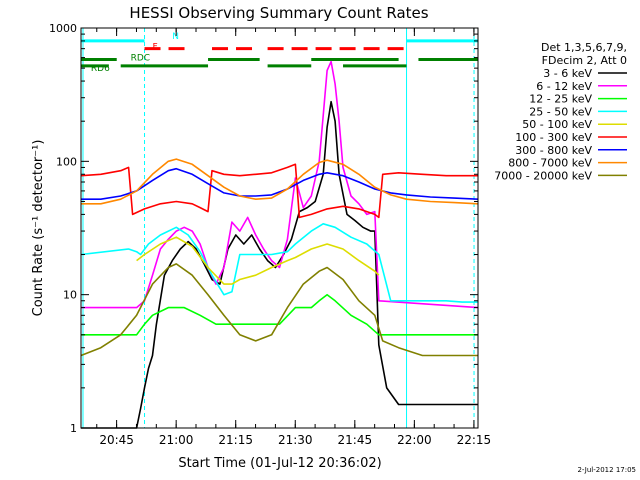 This screenshot has height=480, width=640. What do you see at coordinates (70, 295) in the screenshot?
I see `y-tick-label-2: 10` at bounding box center [70, 295].